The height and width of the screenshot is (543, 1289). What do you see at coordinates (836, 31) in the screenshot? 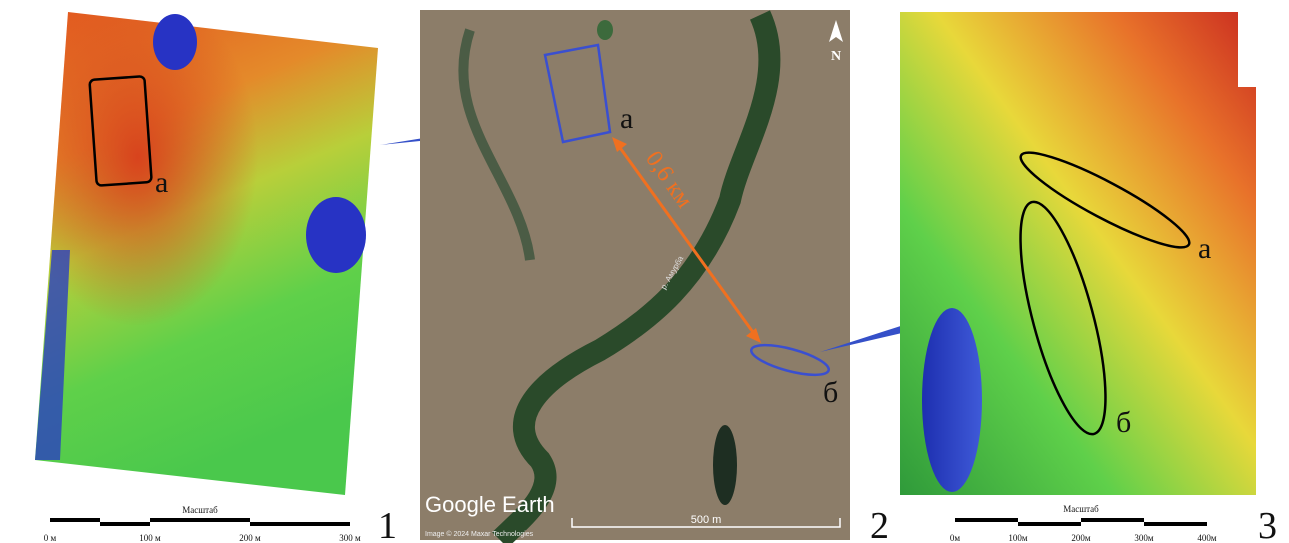
I see `north-arrow` at bounding box center [836, 31].